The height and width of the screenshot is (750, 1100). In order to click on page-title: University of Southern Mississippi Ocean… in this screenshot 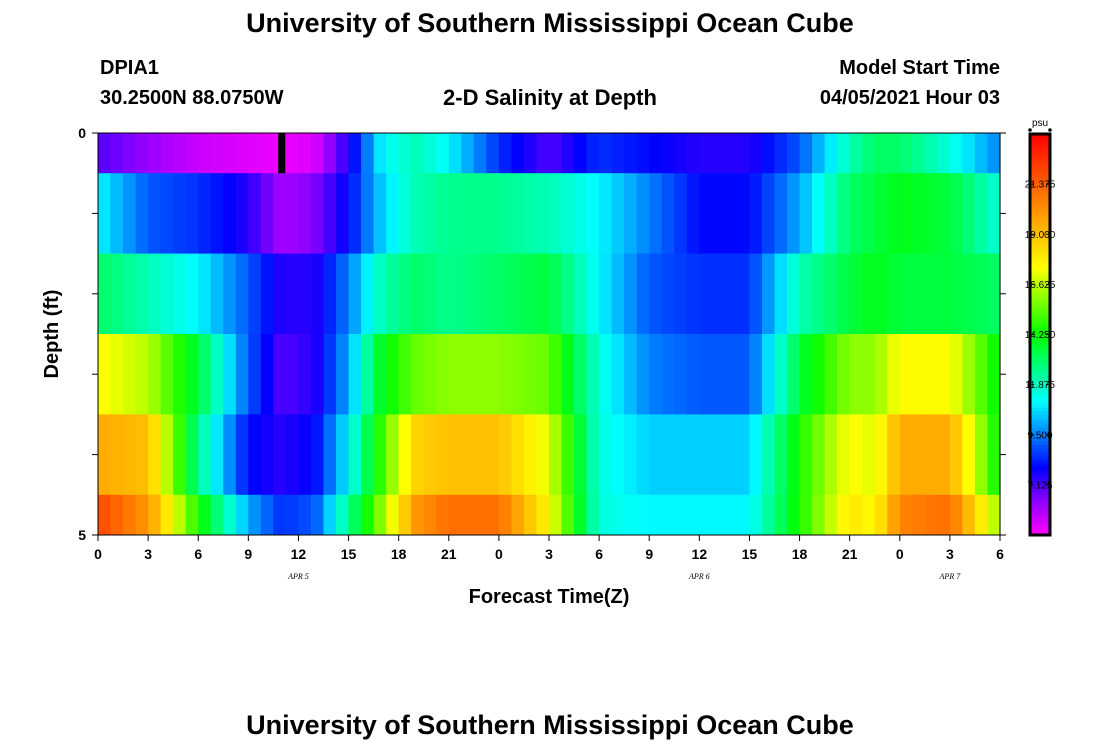, I will do `click(550, 23)`.